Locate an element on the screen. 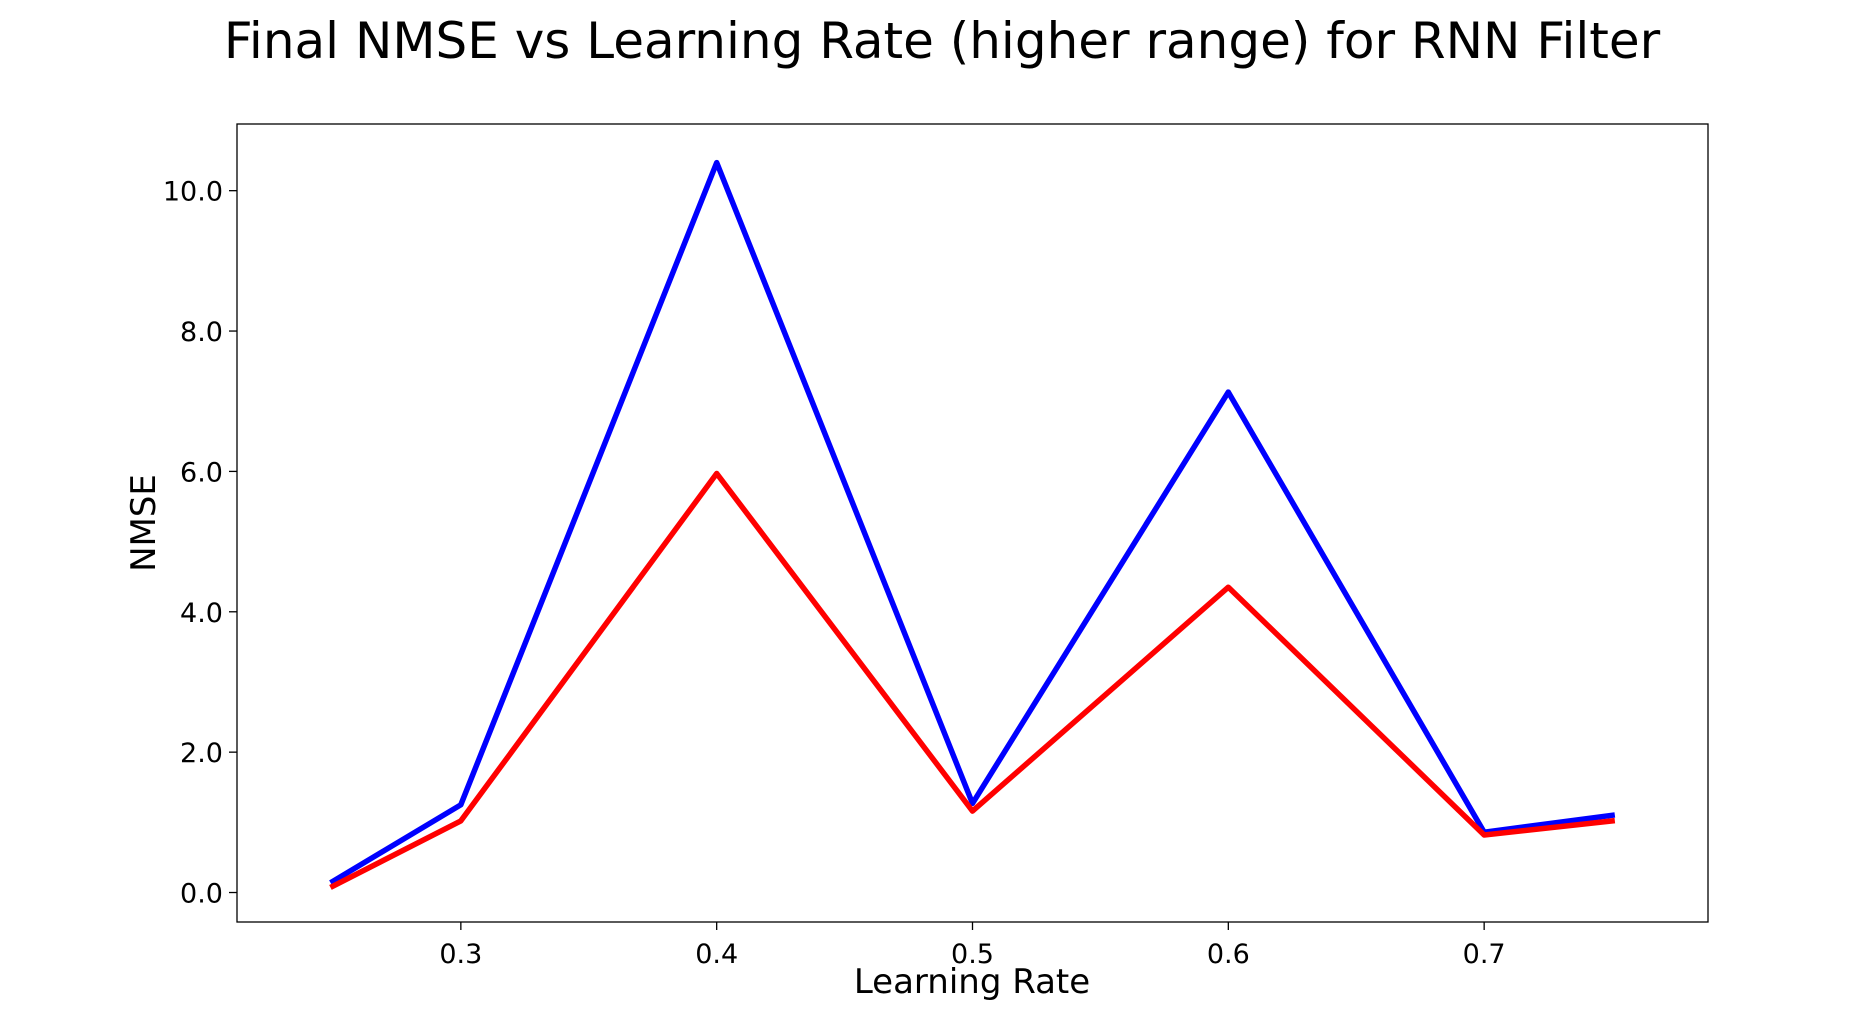  x-tick-label: 0.7 is located at coordinates (1484, 954).